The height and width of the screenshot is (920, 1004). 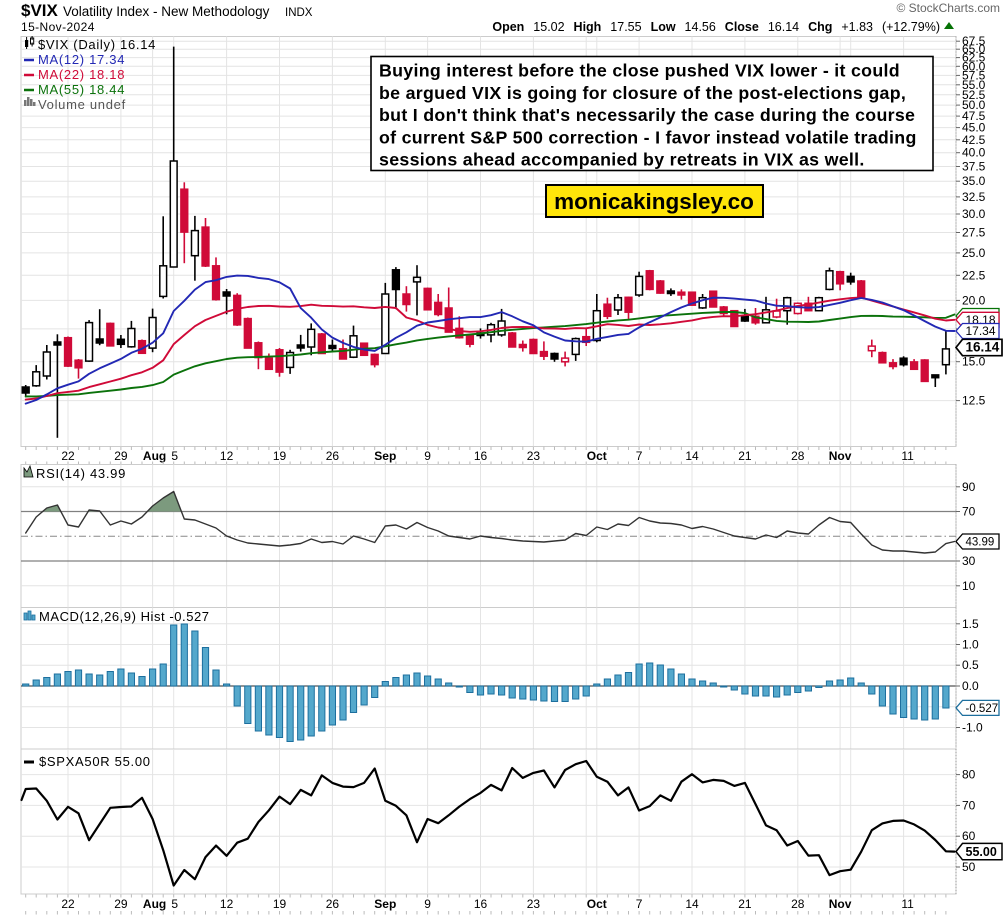 I want to click on svg-text: 60, so click(x=969, y=836).